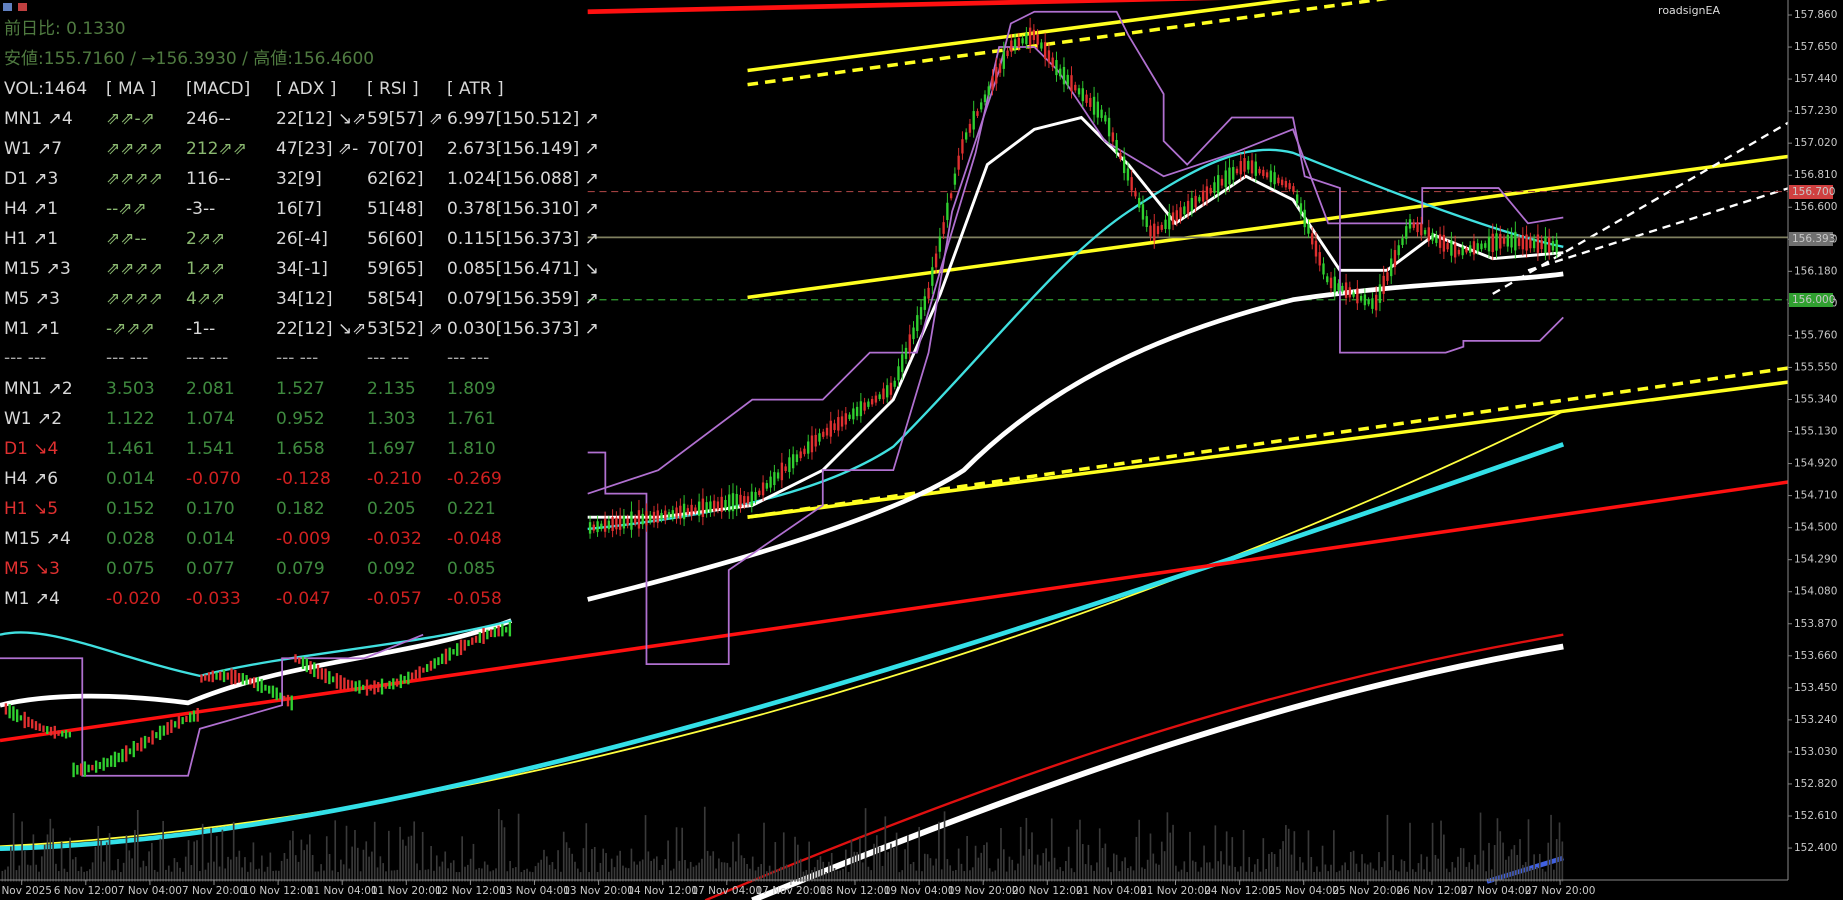 The image size is (1843, 900). Describe the element at coordinates (394, 539) in the screenshot. I see `panel-cell: -0.032` at that location.